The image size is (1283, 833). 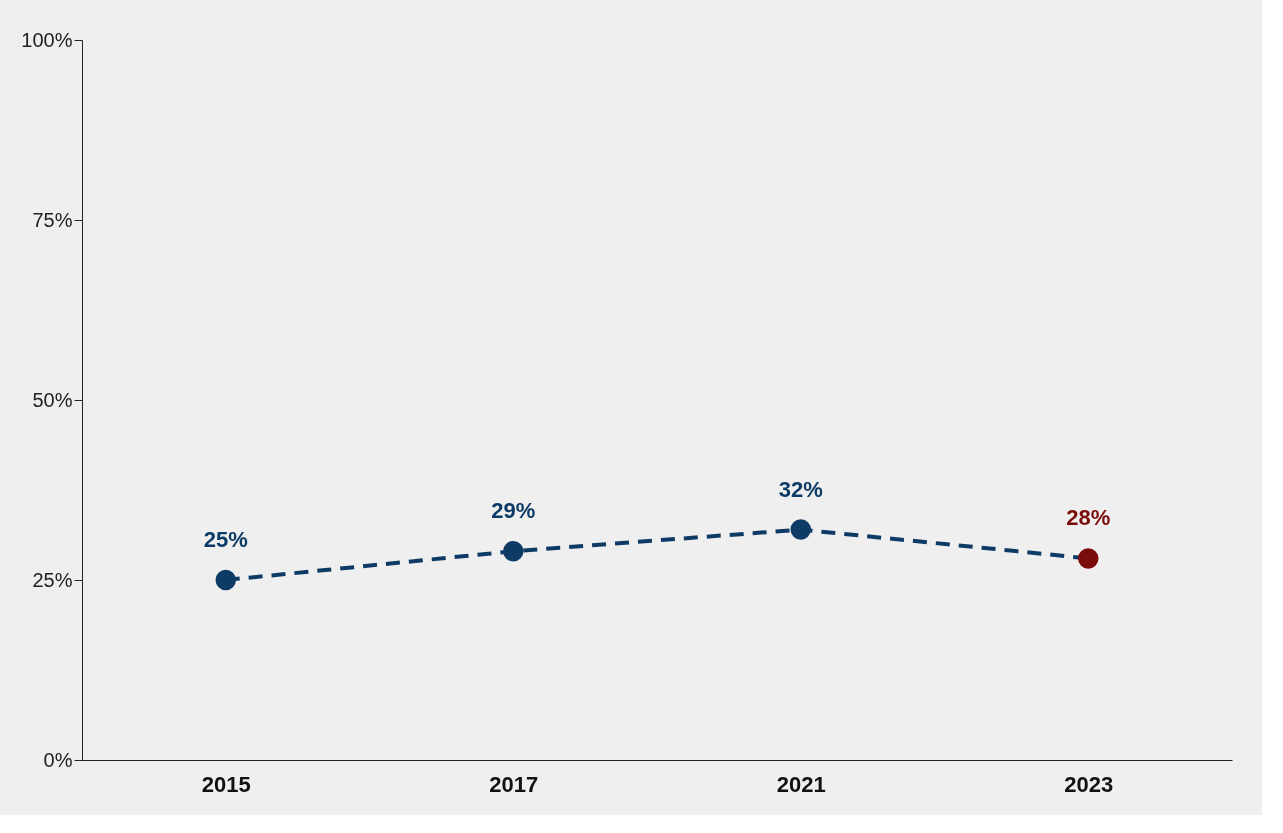 What do you see at coordinates (52, 579) in the screenshot?
I see `y-tick-label: 25%` at bounding box center [52, 579].